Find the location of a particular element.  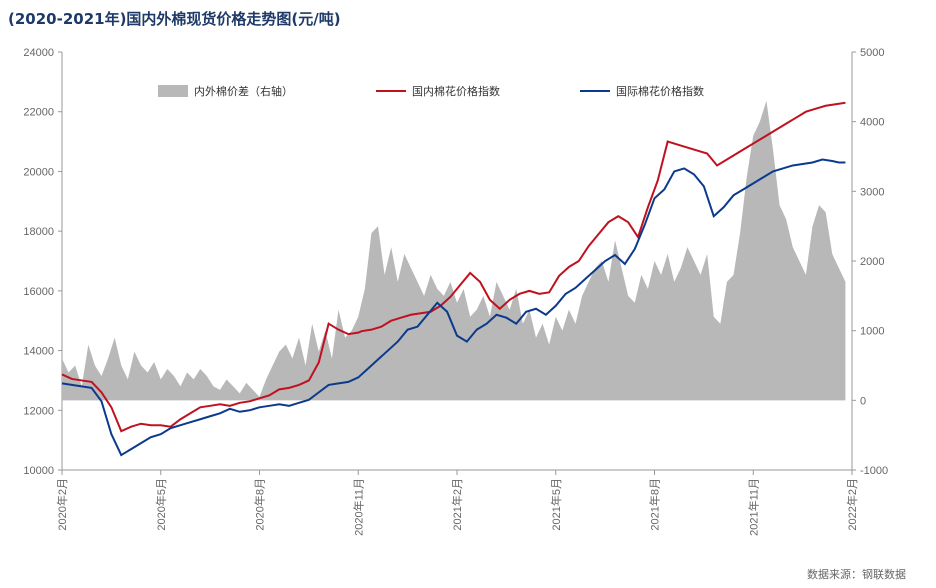

left-tick-label: 14000 is located at coordinates (38, 352).